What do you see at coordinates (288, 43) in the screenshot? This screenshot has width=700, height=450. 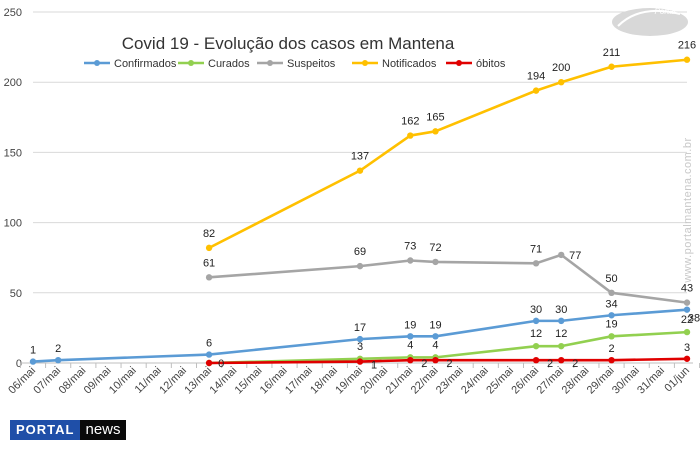 I see `chart-title: Covid 19 - Evolução dos casos em Mantena` at bounding box center [288, 43].